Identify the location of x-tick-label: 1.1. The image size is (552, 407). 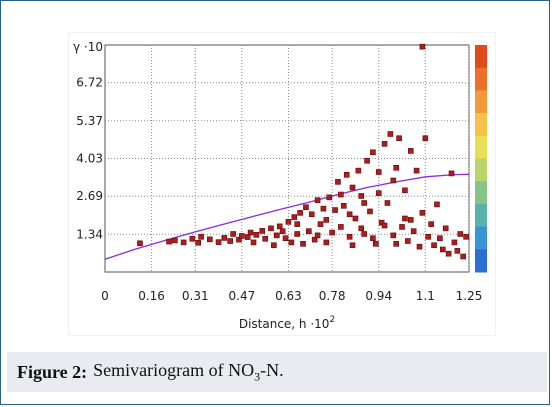
(425, 296).